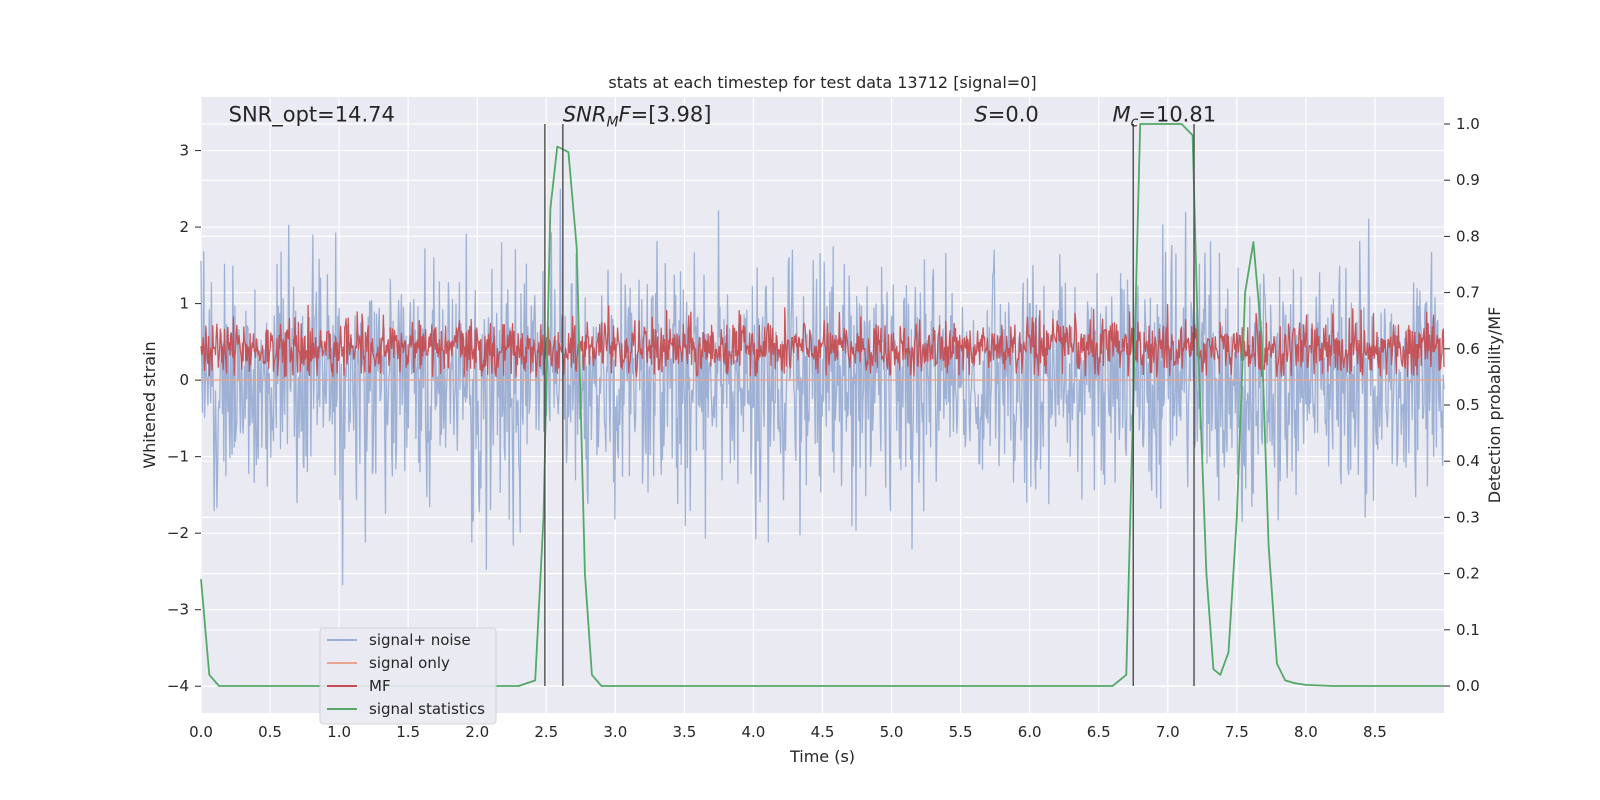 The image size is (1600, 800). What do you see at coordinates (408, 732) in the screenshot?
I see `x-tick-label: 1.5` at bounding box center [408, 732].